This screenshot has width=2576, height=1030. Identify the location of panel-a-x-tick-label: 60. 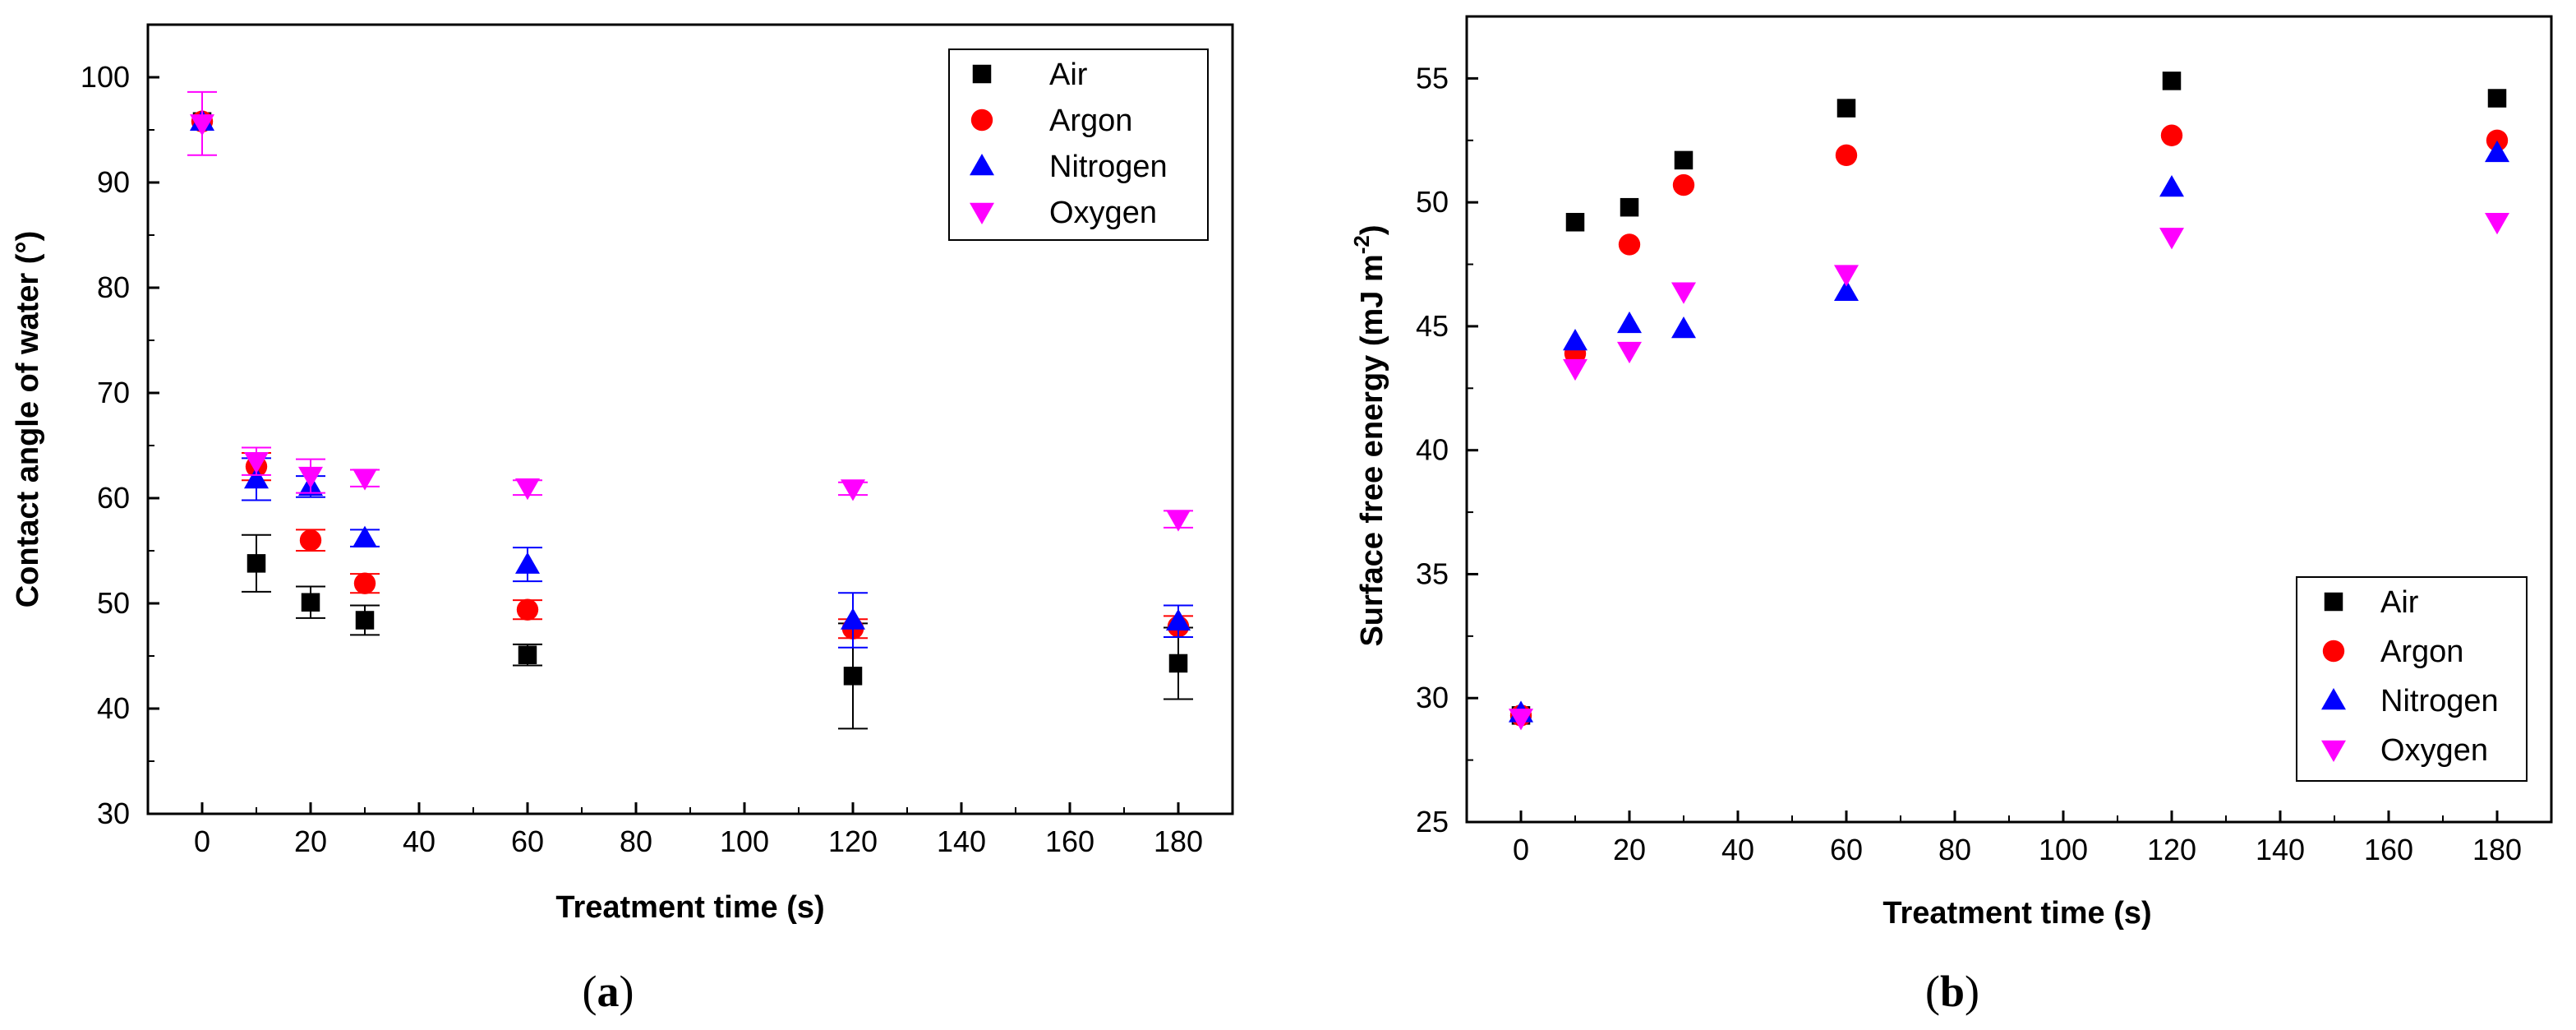
(527, 841).